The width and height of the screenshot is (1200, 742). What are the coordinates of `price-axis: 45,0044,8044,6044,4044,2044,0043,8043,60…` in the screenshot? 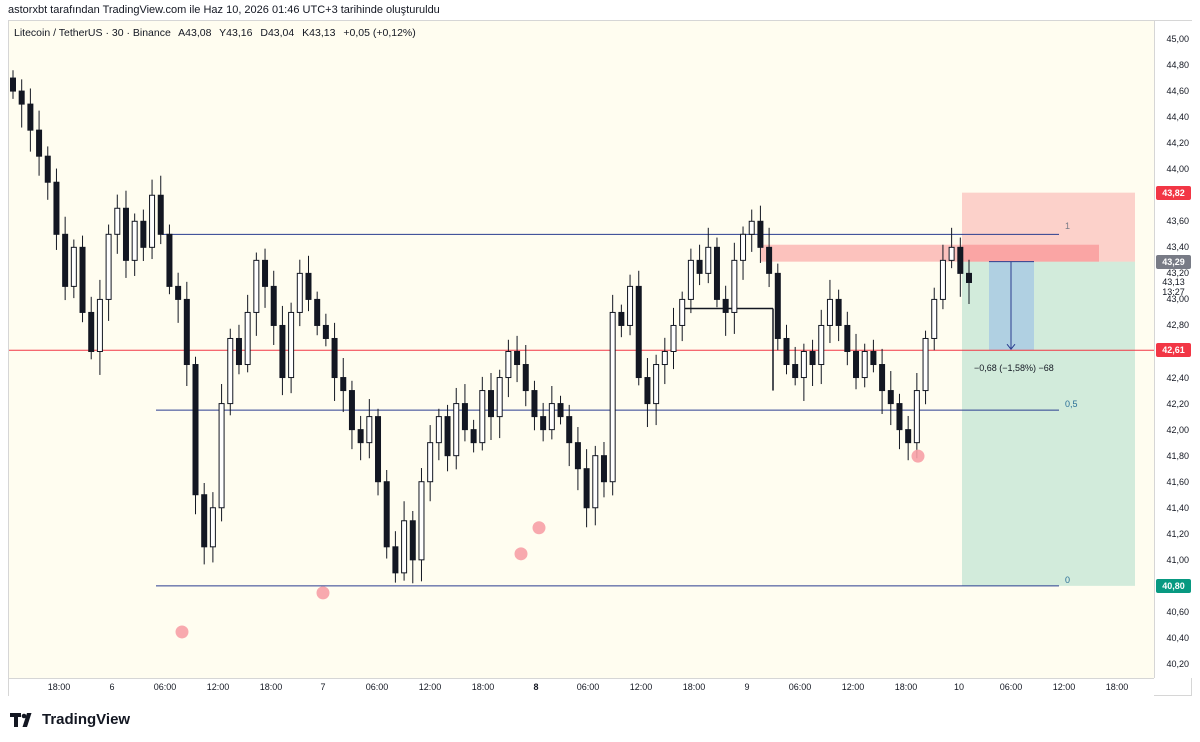 It's located at (1173, 349).